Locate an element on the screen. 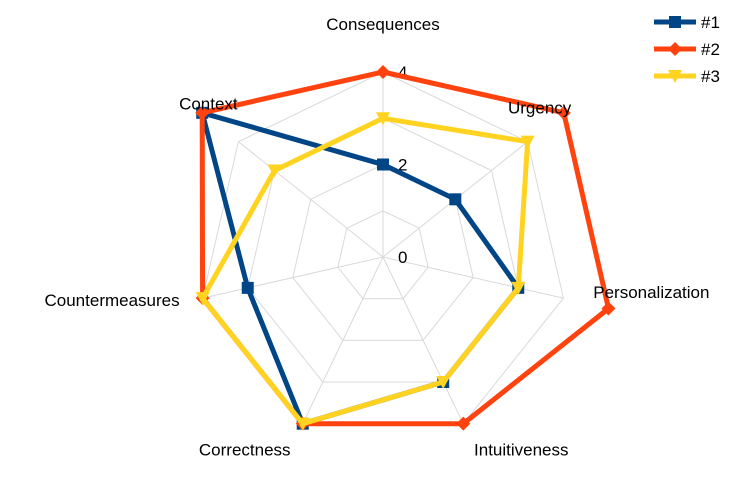 This screenshot has width=739, height=483. data-point-2-personalization is located at coordinates (608, 308).